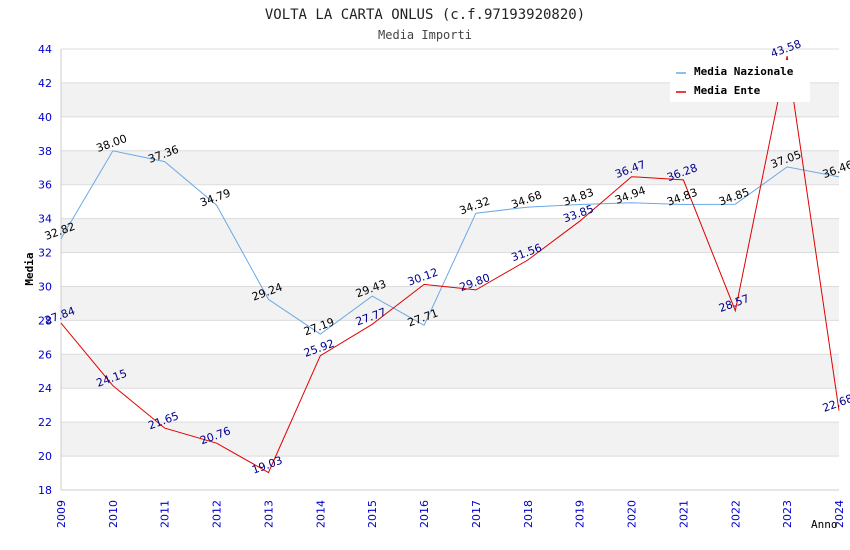 The width and height of the screenshot is (850, 550). What do you see at coordinates (215, 197) in the screenshot?
I see `data-label: 34.79` at bounding box center [215, 197].